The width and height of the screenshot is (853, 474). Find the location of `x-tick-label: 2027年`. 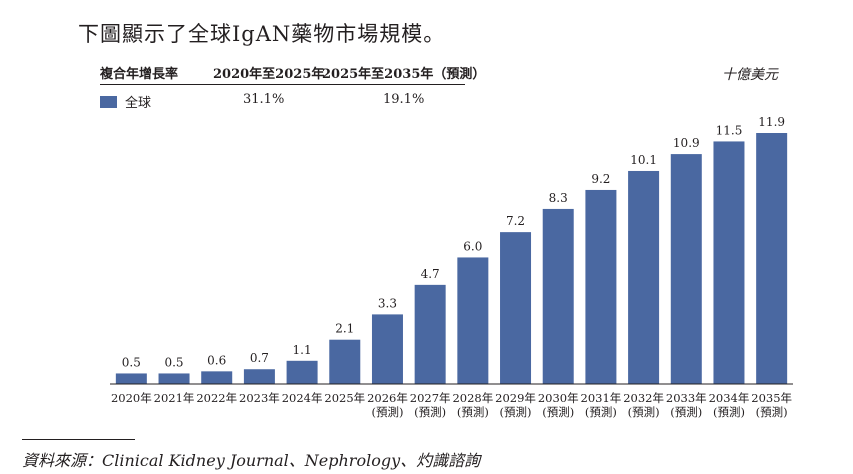

x-tick-label: 2027年 is located at coordinates (430, 398).